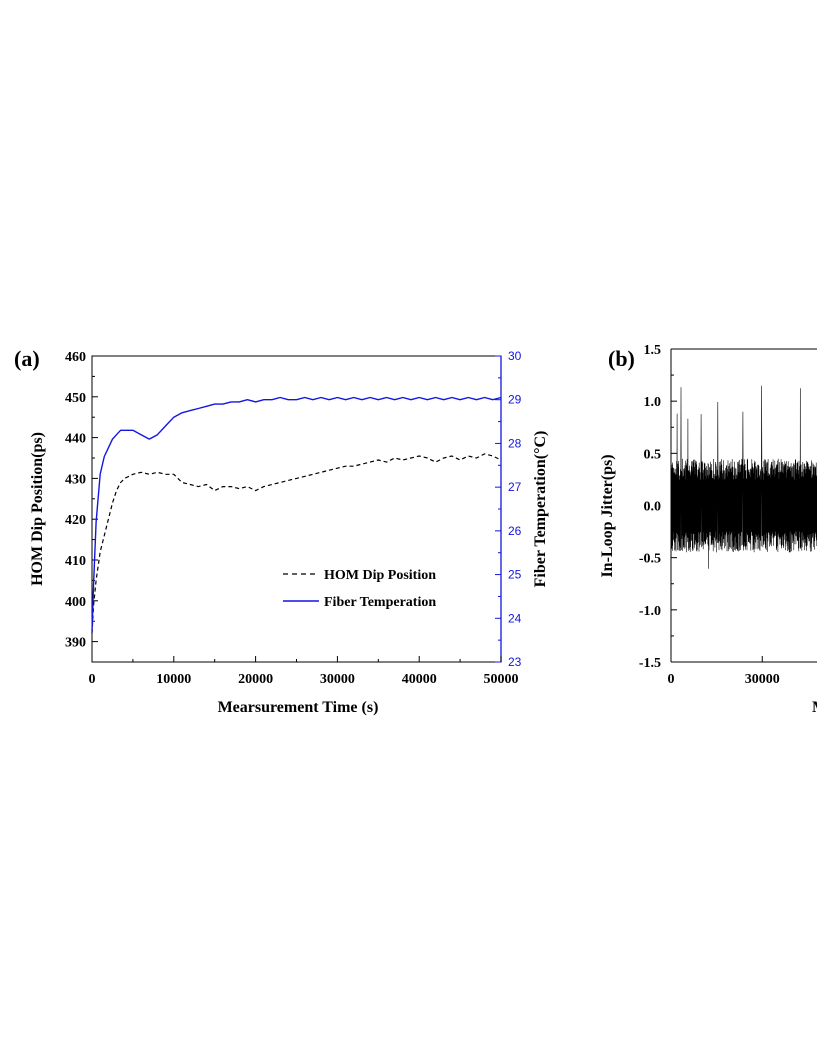  Describe the element at coordinates (380, 575) in the screenshot. I see `legend-hom-label: HOM Dip Position` at that location.